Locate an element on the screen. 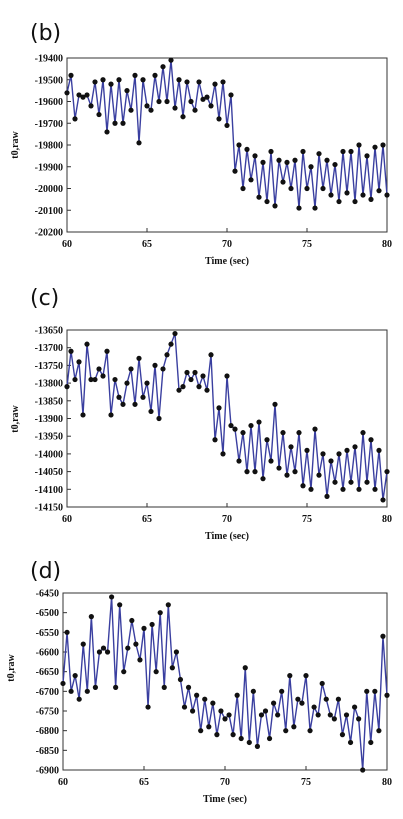 This screenshot has width=403, height=819. y-tick-label: -13900 is located at coordinates (49, 419).